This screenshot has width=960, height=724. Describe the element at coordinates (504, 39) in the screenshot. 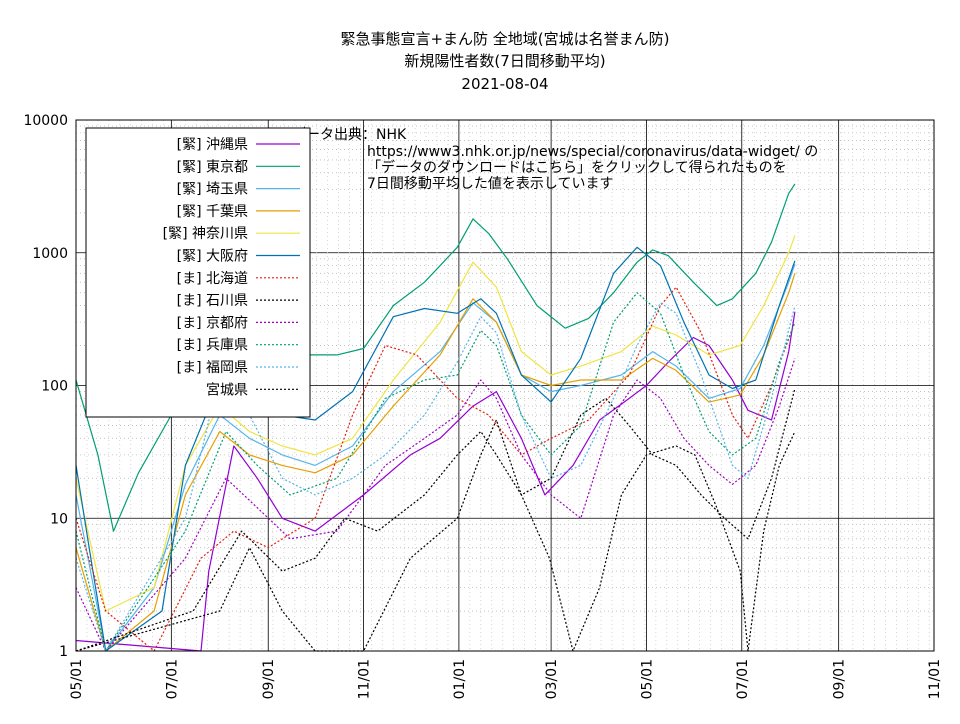

I see `chart-title-line-1: 緊急事態宣言+まん防 全地域(宮城は名誉まん防)` at that location.